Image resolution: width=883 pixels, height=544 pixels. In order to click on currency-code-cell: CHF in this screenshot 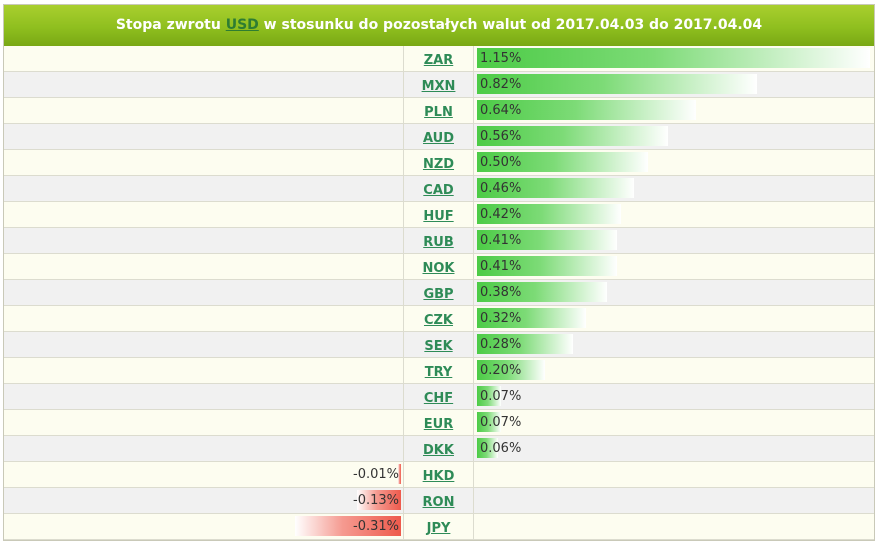, I will do `click(439, 396)`.